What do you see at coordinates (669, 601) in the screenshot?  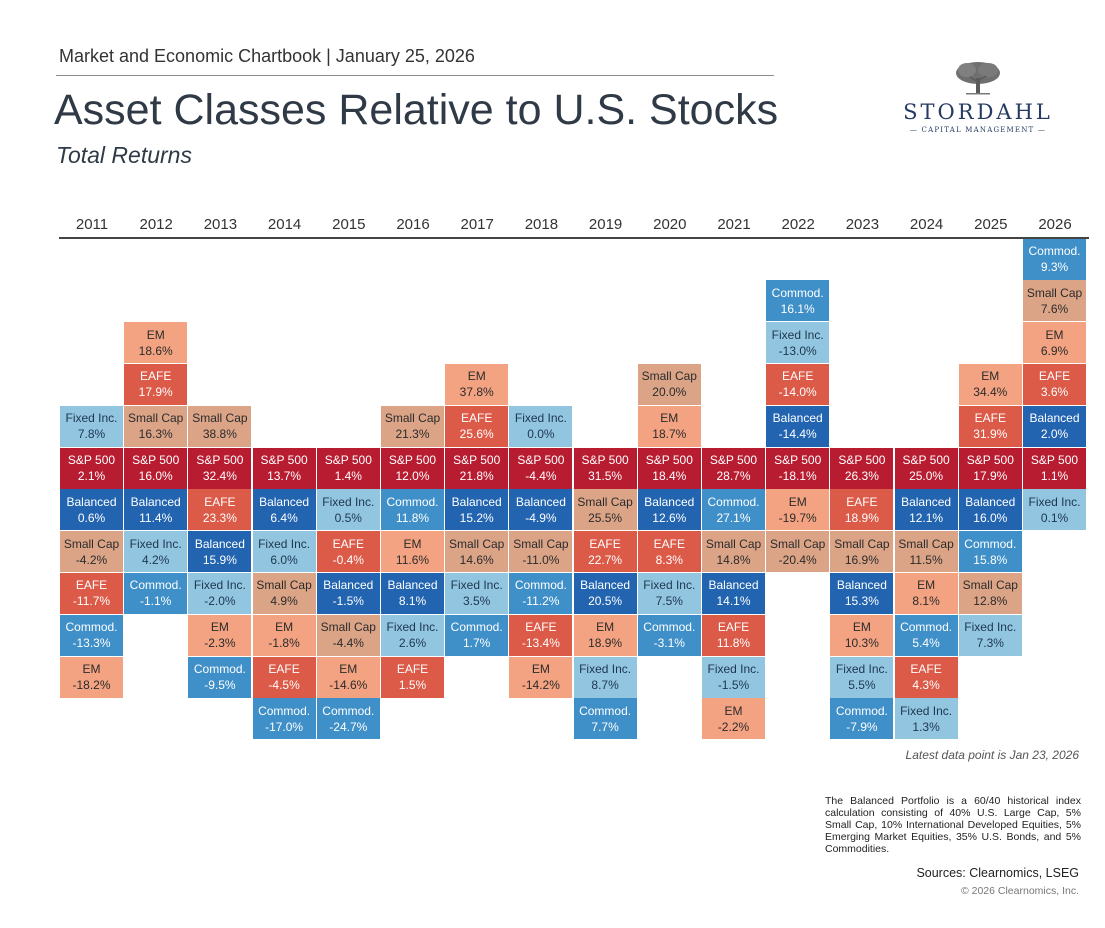 I see `cell-return-value: 7.5%` at bounding box center [669, 601].